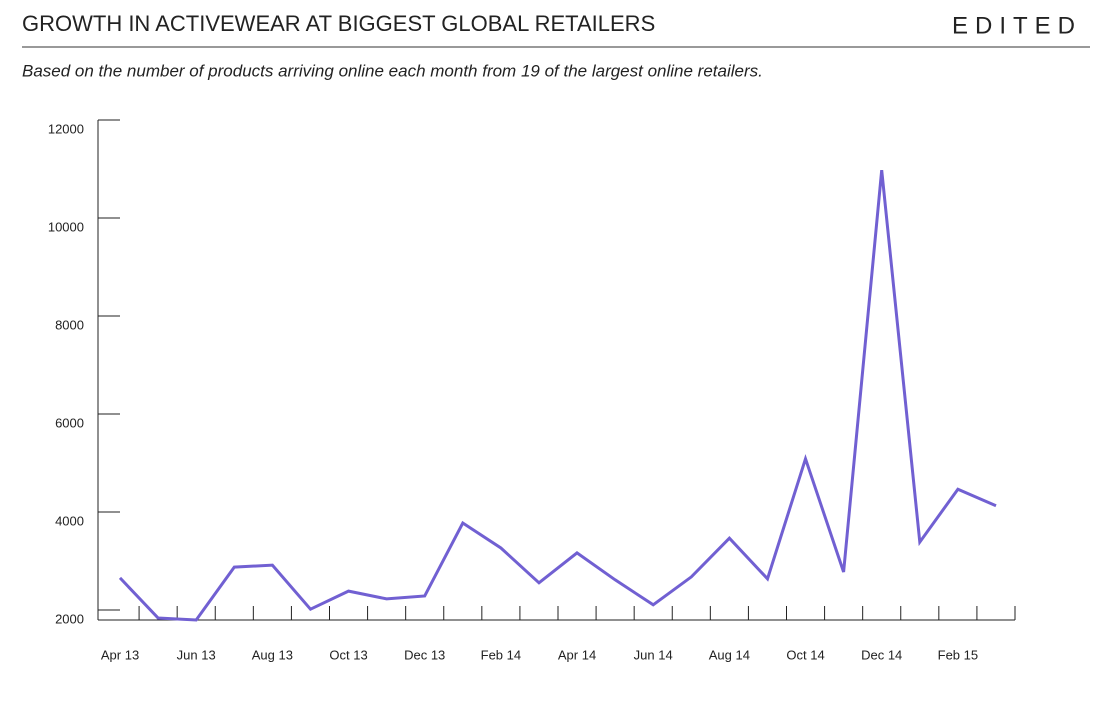  What do you see at coordinates (424, 654) in the screenshot?
I see `x-tick-label: Dec 13` at bounding box center [424, 654].